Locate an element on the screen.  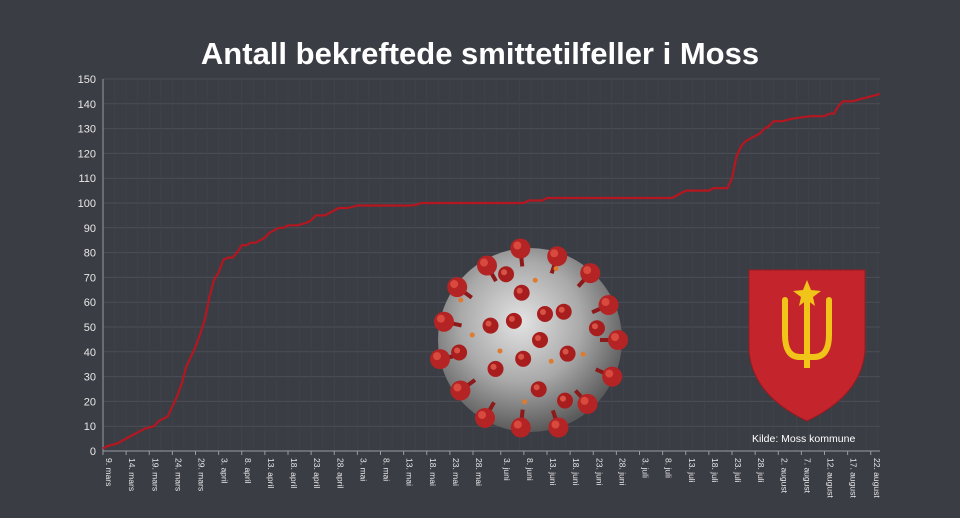
moss-coat-of-arms-icon is located at coordinates (807, 345).